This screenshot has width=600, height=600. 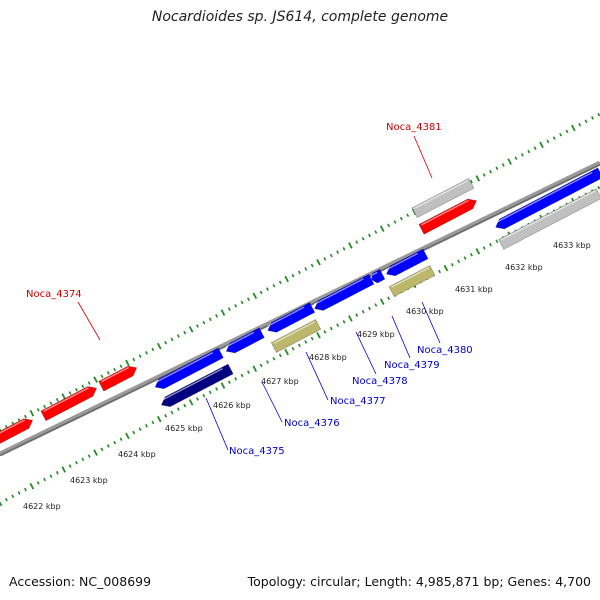 What do you see at coordinates (184, 428) in the screenshot?
I see `kbp-label: 4625 kbp` at bounding box center [184, 428].